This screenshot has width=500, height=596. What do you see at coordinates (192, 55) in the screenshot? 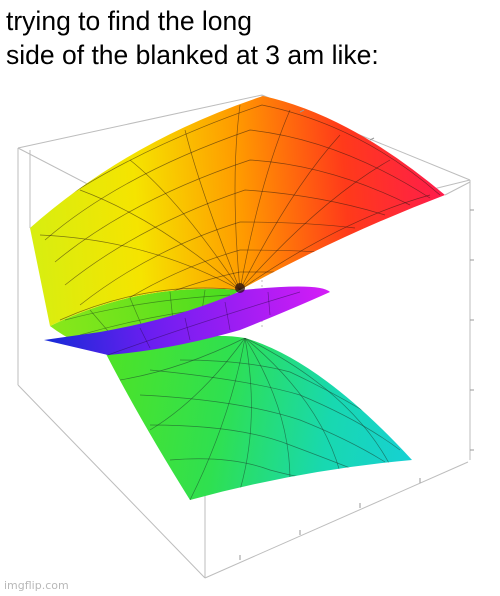
I see `caption-line-2: side of the blanked at 3 am like:` at bounding box center [192, 55].